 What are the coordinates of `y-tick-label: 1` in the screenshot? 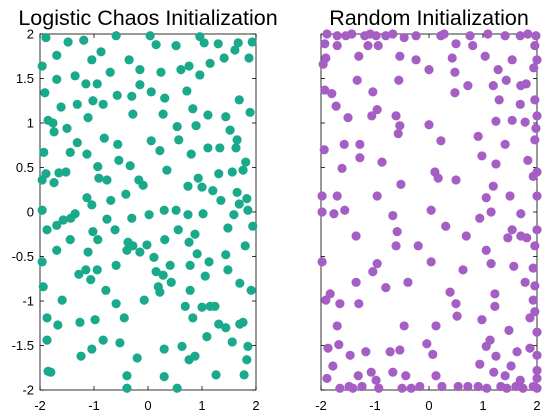 It's located at (30, 123).